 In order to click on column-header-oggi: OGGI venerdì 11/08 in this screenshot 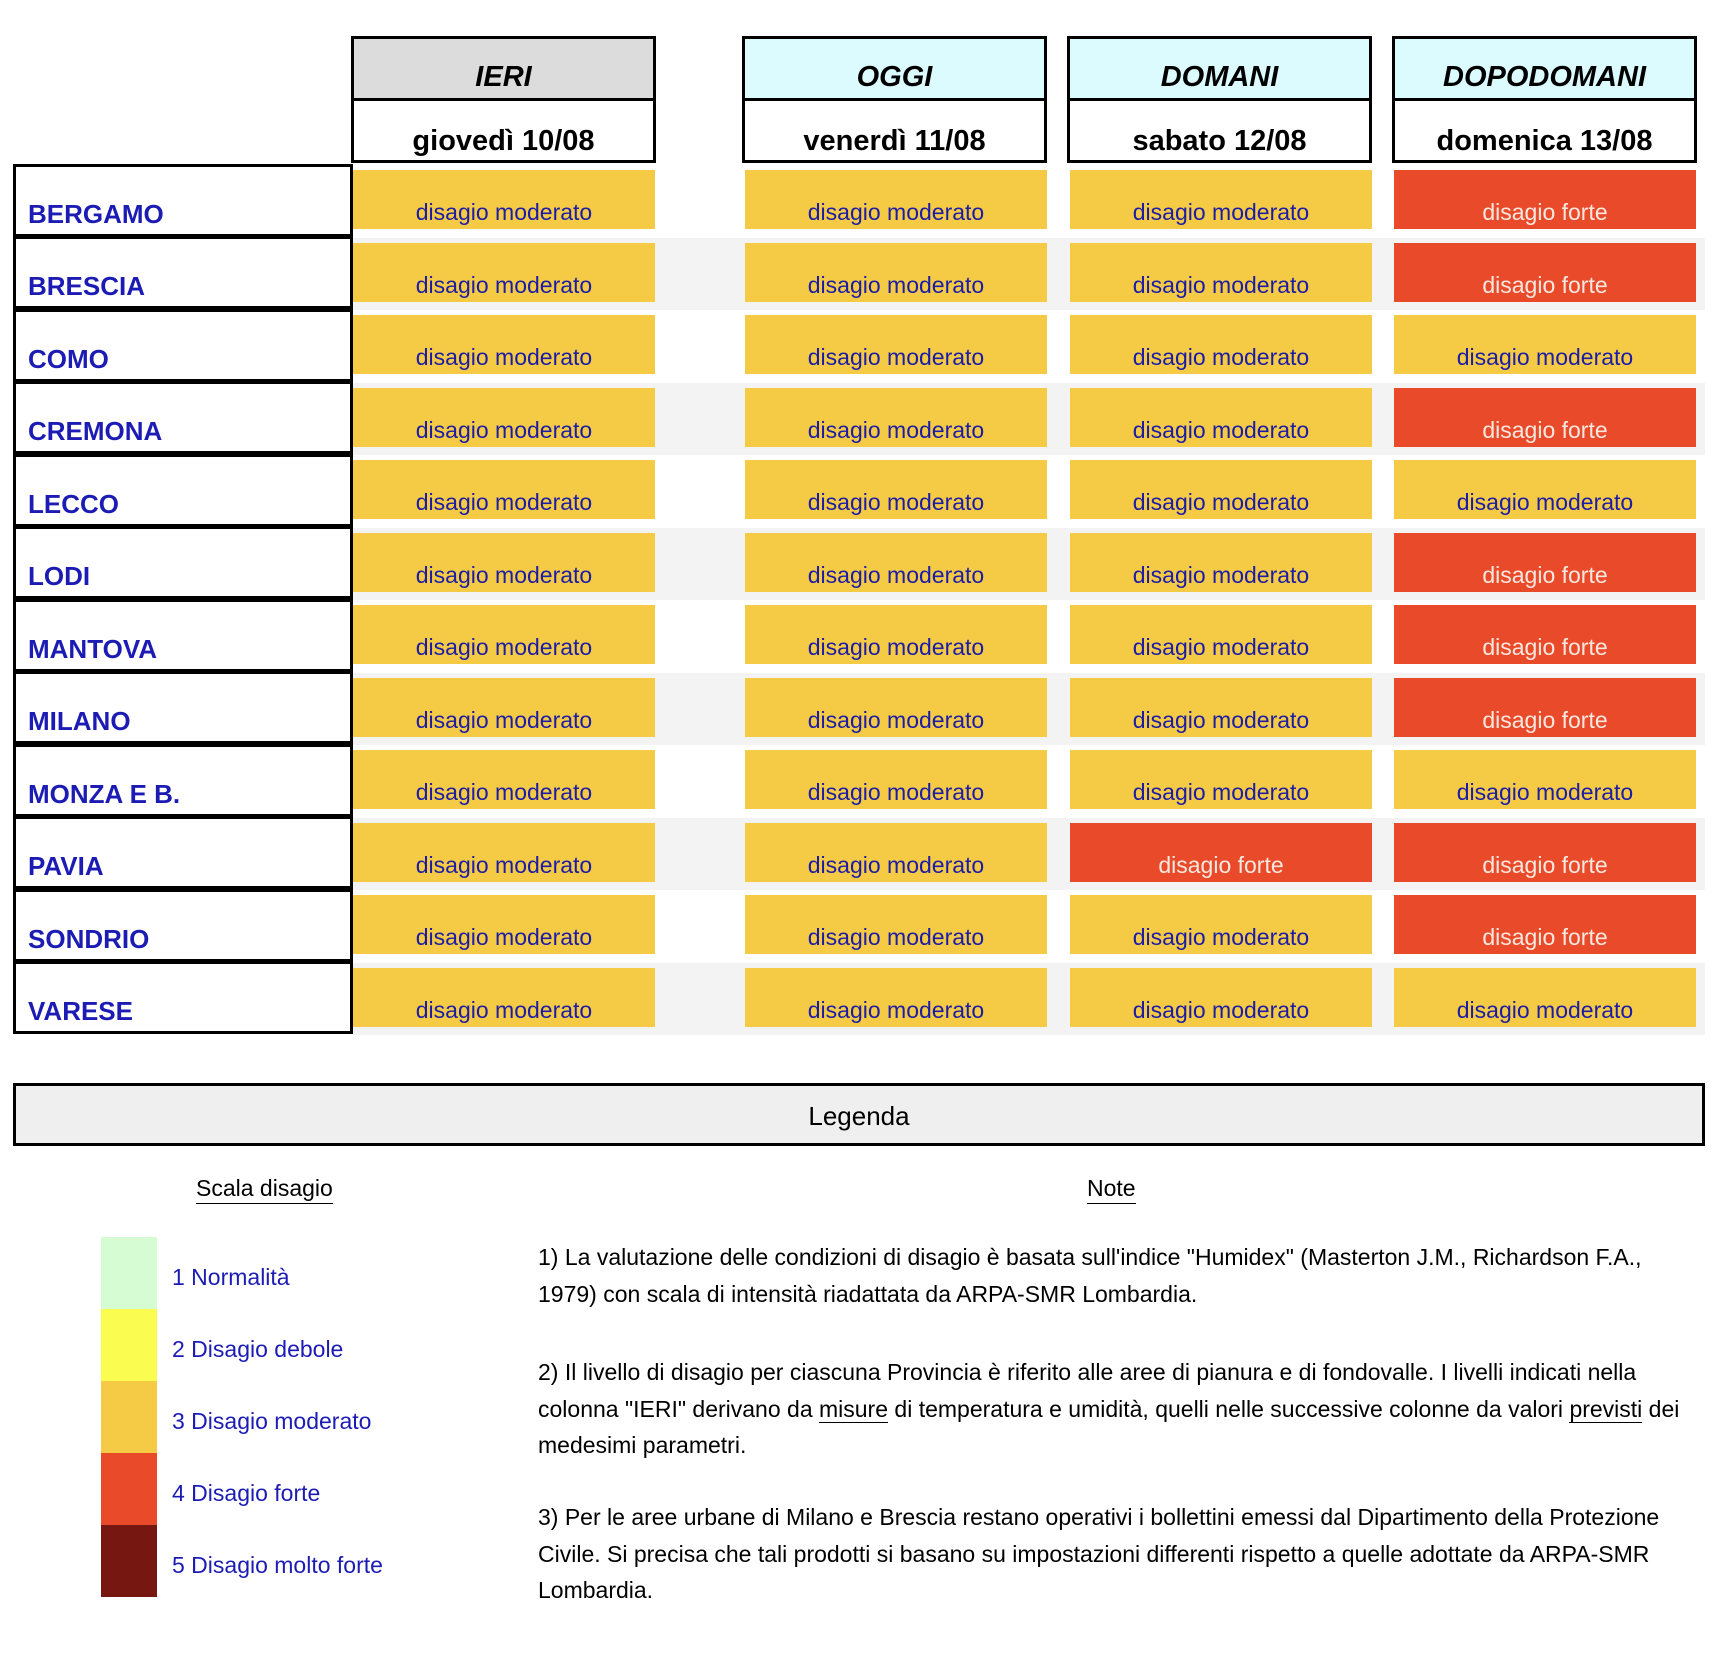, I will do `click(894, 99)`.